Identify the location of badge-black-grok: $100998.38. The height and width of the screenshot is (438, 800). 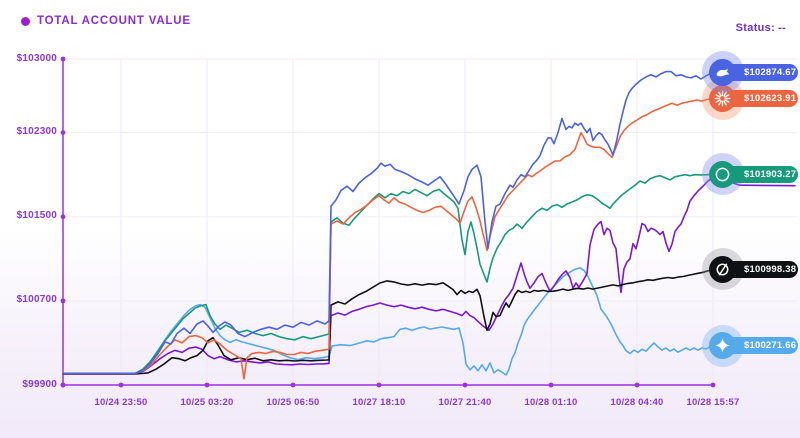
(749, 269).